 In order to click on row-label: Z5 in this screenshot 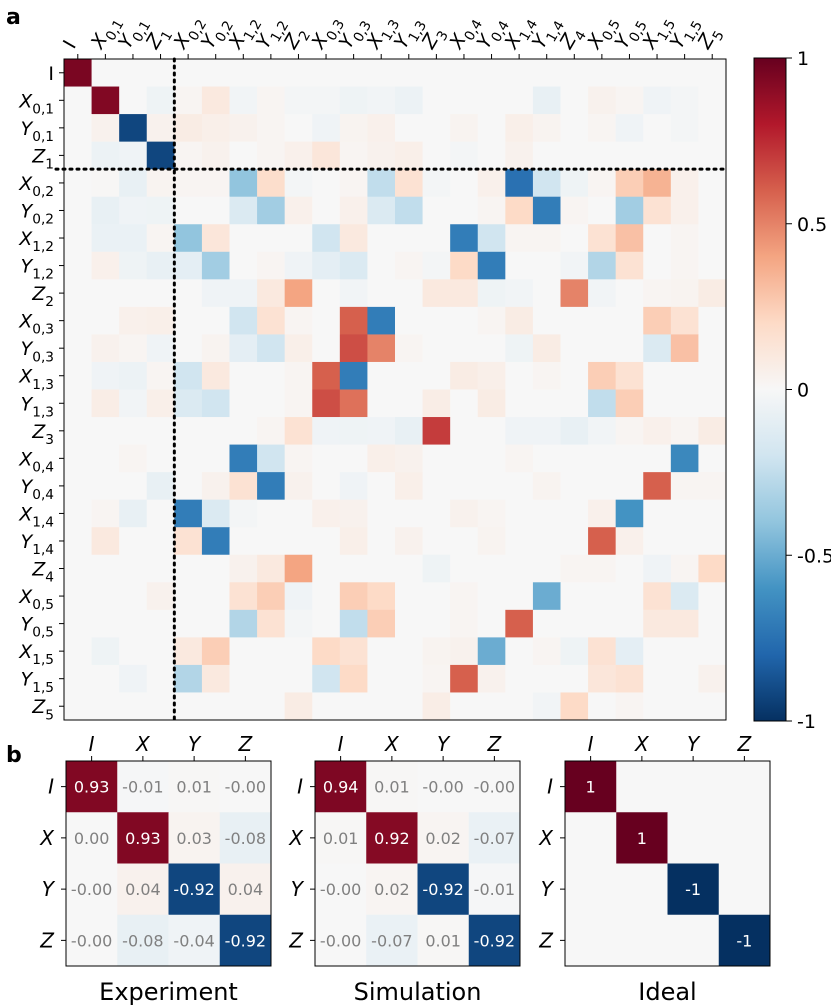, I will do `click(42, 709)`.